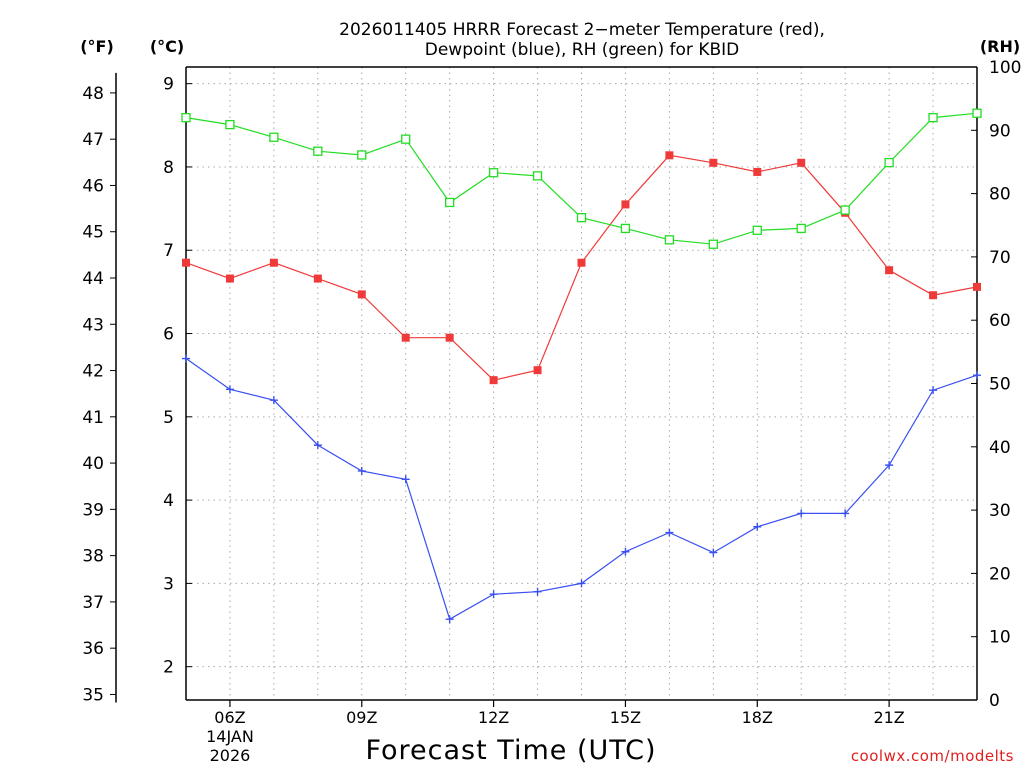 This screenshot has height=768, width=1024. What do you see at coordinates (168, 418) in the screenshot?
I see `c-tick-label-5: 5` at bounding box center [168, 418].